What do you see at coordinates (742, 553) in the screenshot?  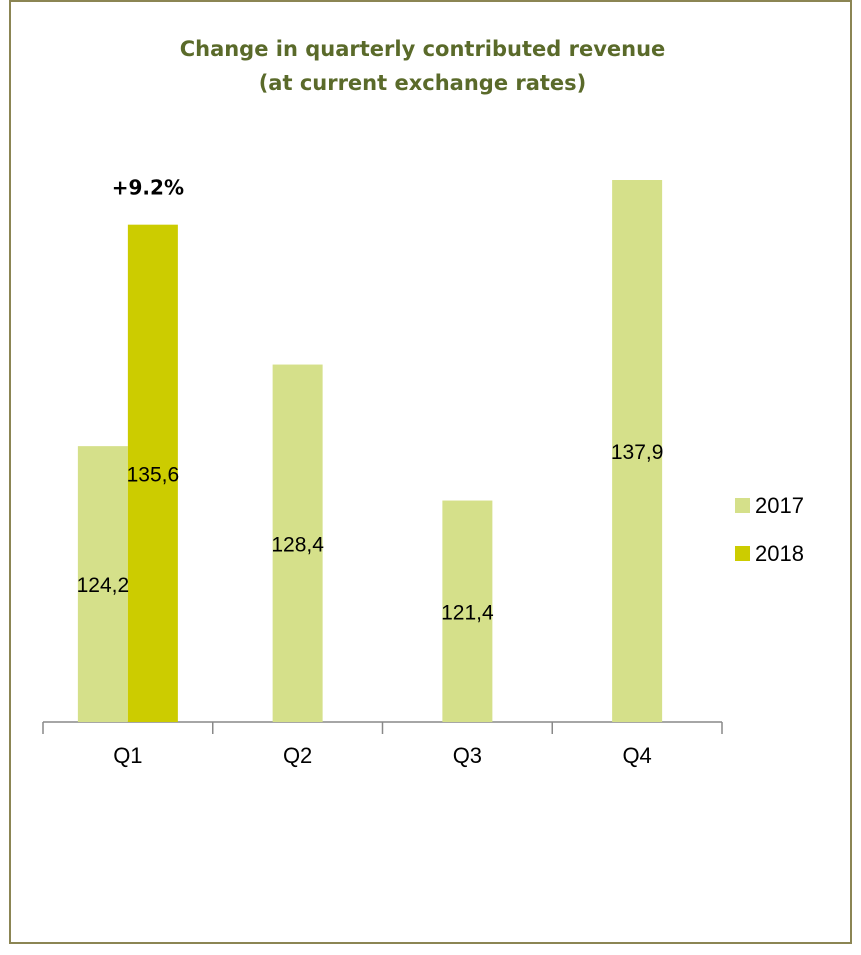 I see `legend-swatch-2018` at bounding box center [742, 553].